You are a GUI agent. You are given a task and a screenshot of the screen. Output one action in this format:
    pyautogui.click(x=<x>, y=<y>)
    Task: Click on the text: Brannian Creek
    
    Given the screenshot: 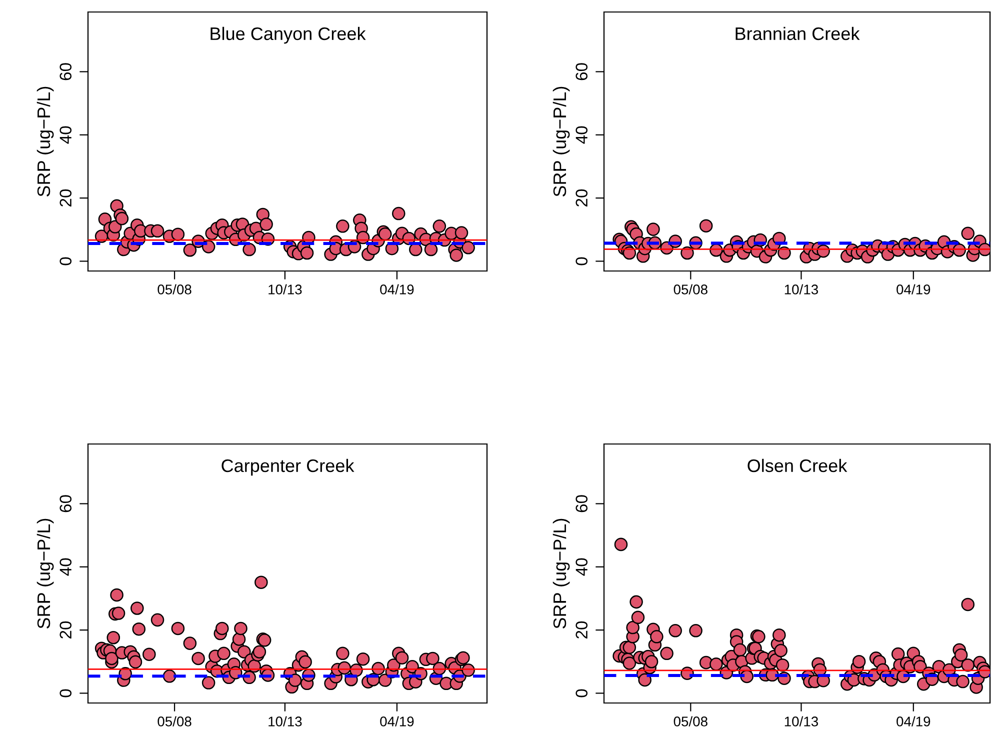 What is the action you would take?
    pyautogui.click(x=798, y=33)
    